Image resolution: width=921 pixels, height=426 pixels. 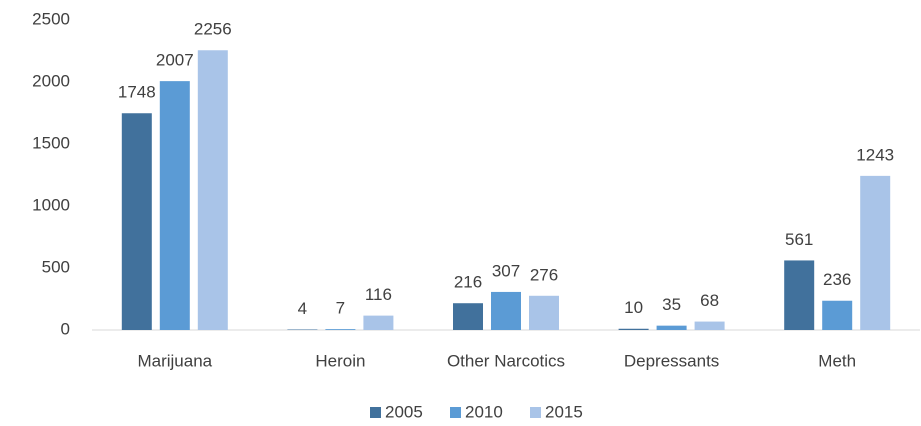 I want to click on data-label: 2256, so click(x=213, y=29).